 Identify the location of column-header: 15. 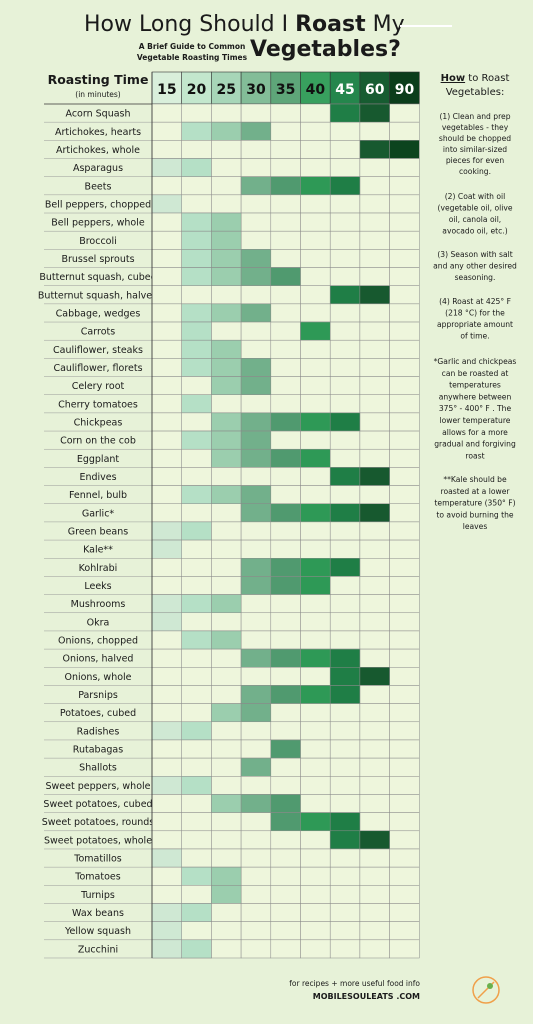
(166, 90).